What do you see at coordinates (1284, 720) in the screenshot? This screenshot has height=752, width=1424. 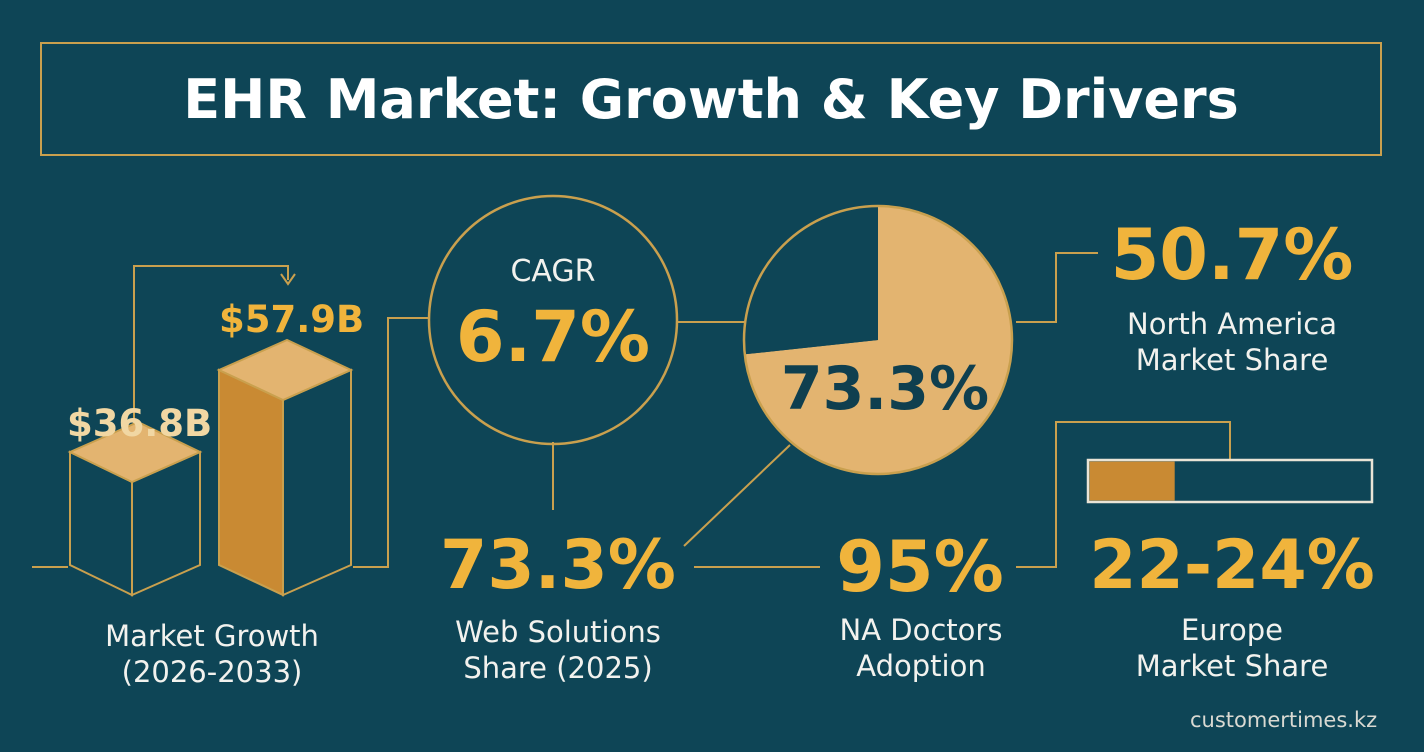 I see `footer-source: customertimes.kz` at bounding box center [1284, 720].